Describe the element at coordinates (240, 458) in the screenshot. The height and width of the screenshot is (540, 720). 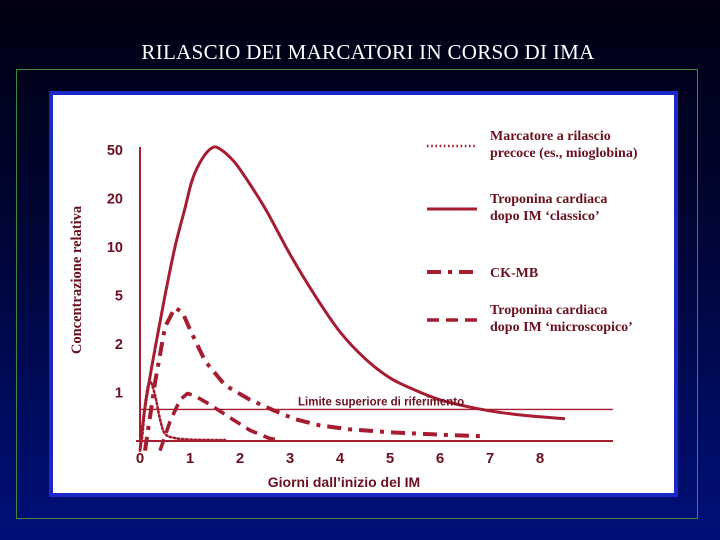
I see `x-tick-label: 2` at that location.